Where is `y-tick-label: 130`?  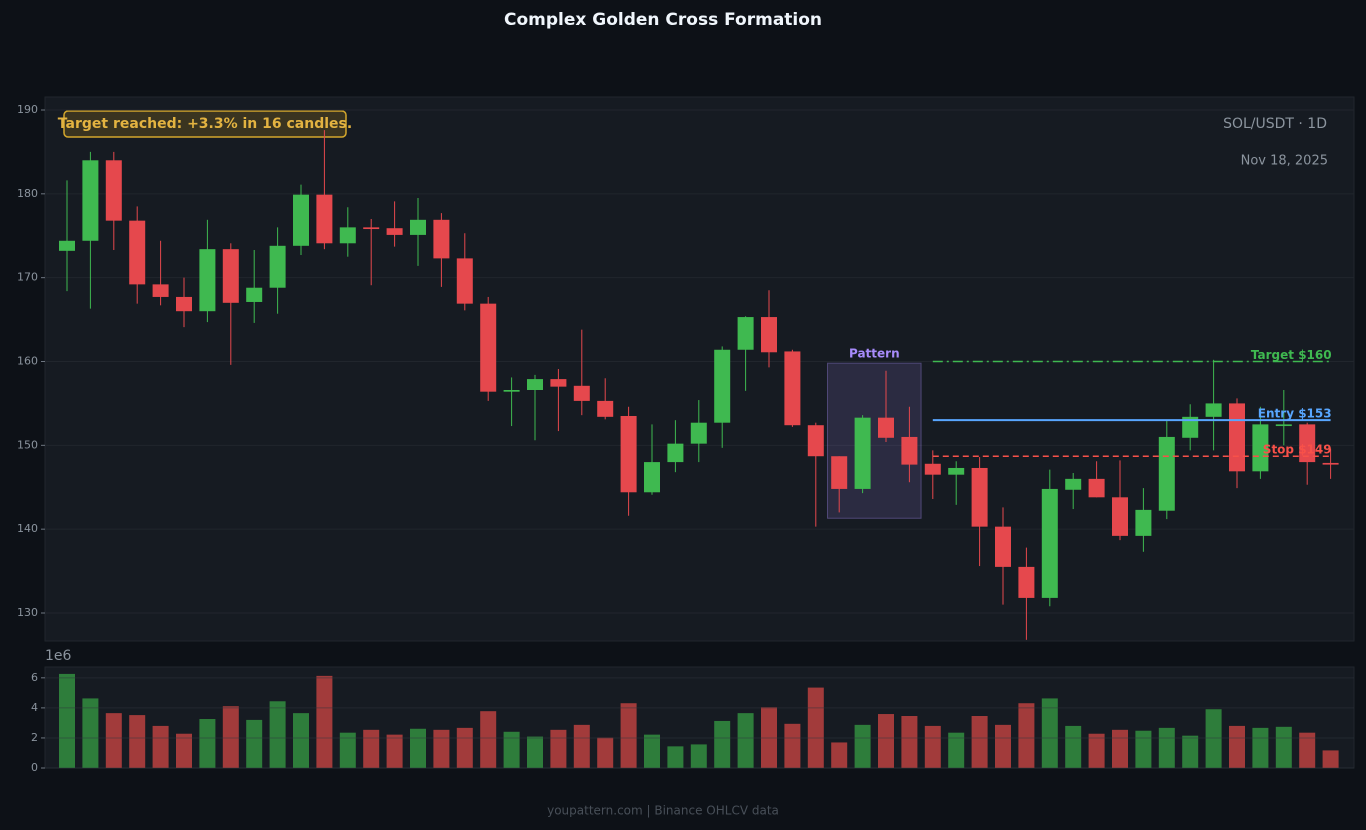 y-tick-label: 130 is located at coordinates (27, 612).